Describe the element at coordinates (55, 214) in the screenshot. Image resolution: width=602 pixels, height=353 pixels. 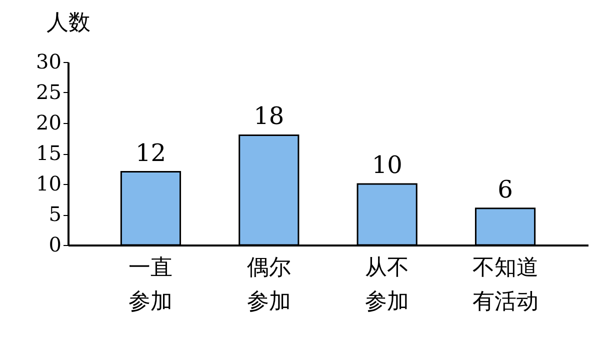
I see `y-tick-label: 5` at that location.